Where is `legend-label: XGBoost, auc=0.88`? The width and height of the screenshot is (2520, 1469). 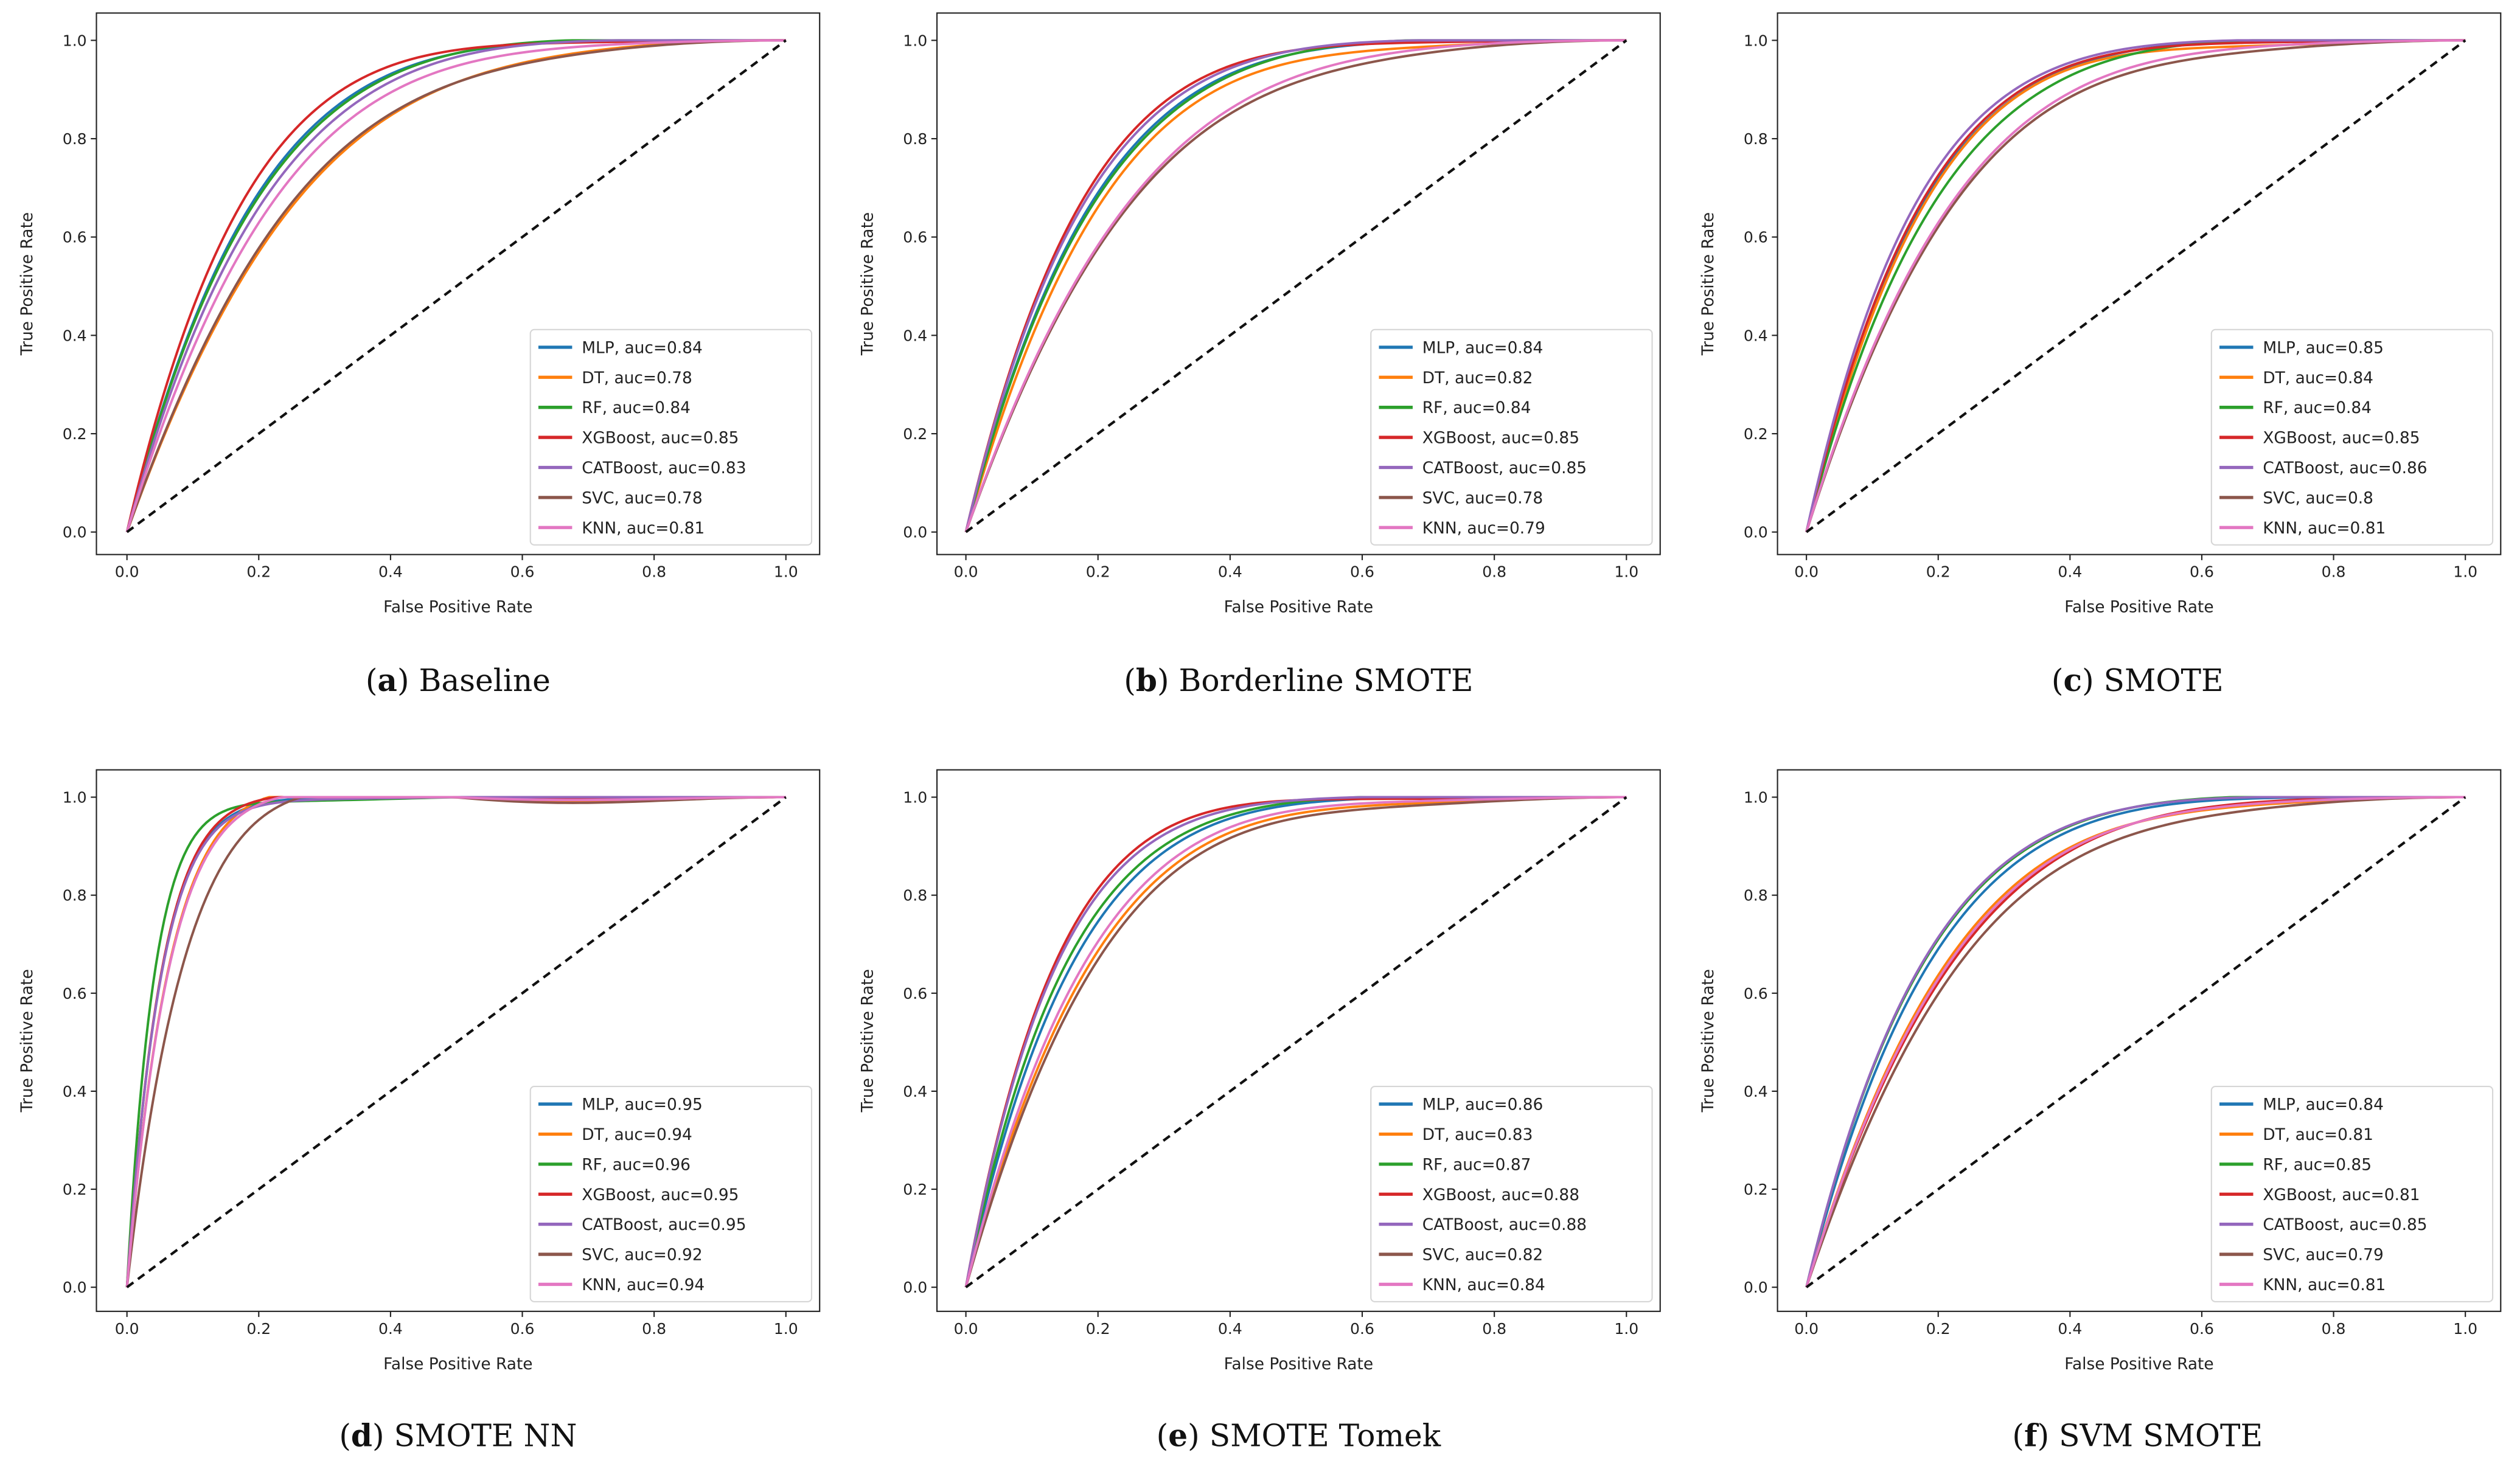
legend-label: XGBoost, auc=0.88 is located at coordinates (1500, 1195).